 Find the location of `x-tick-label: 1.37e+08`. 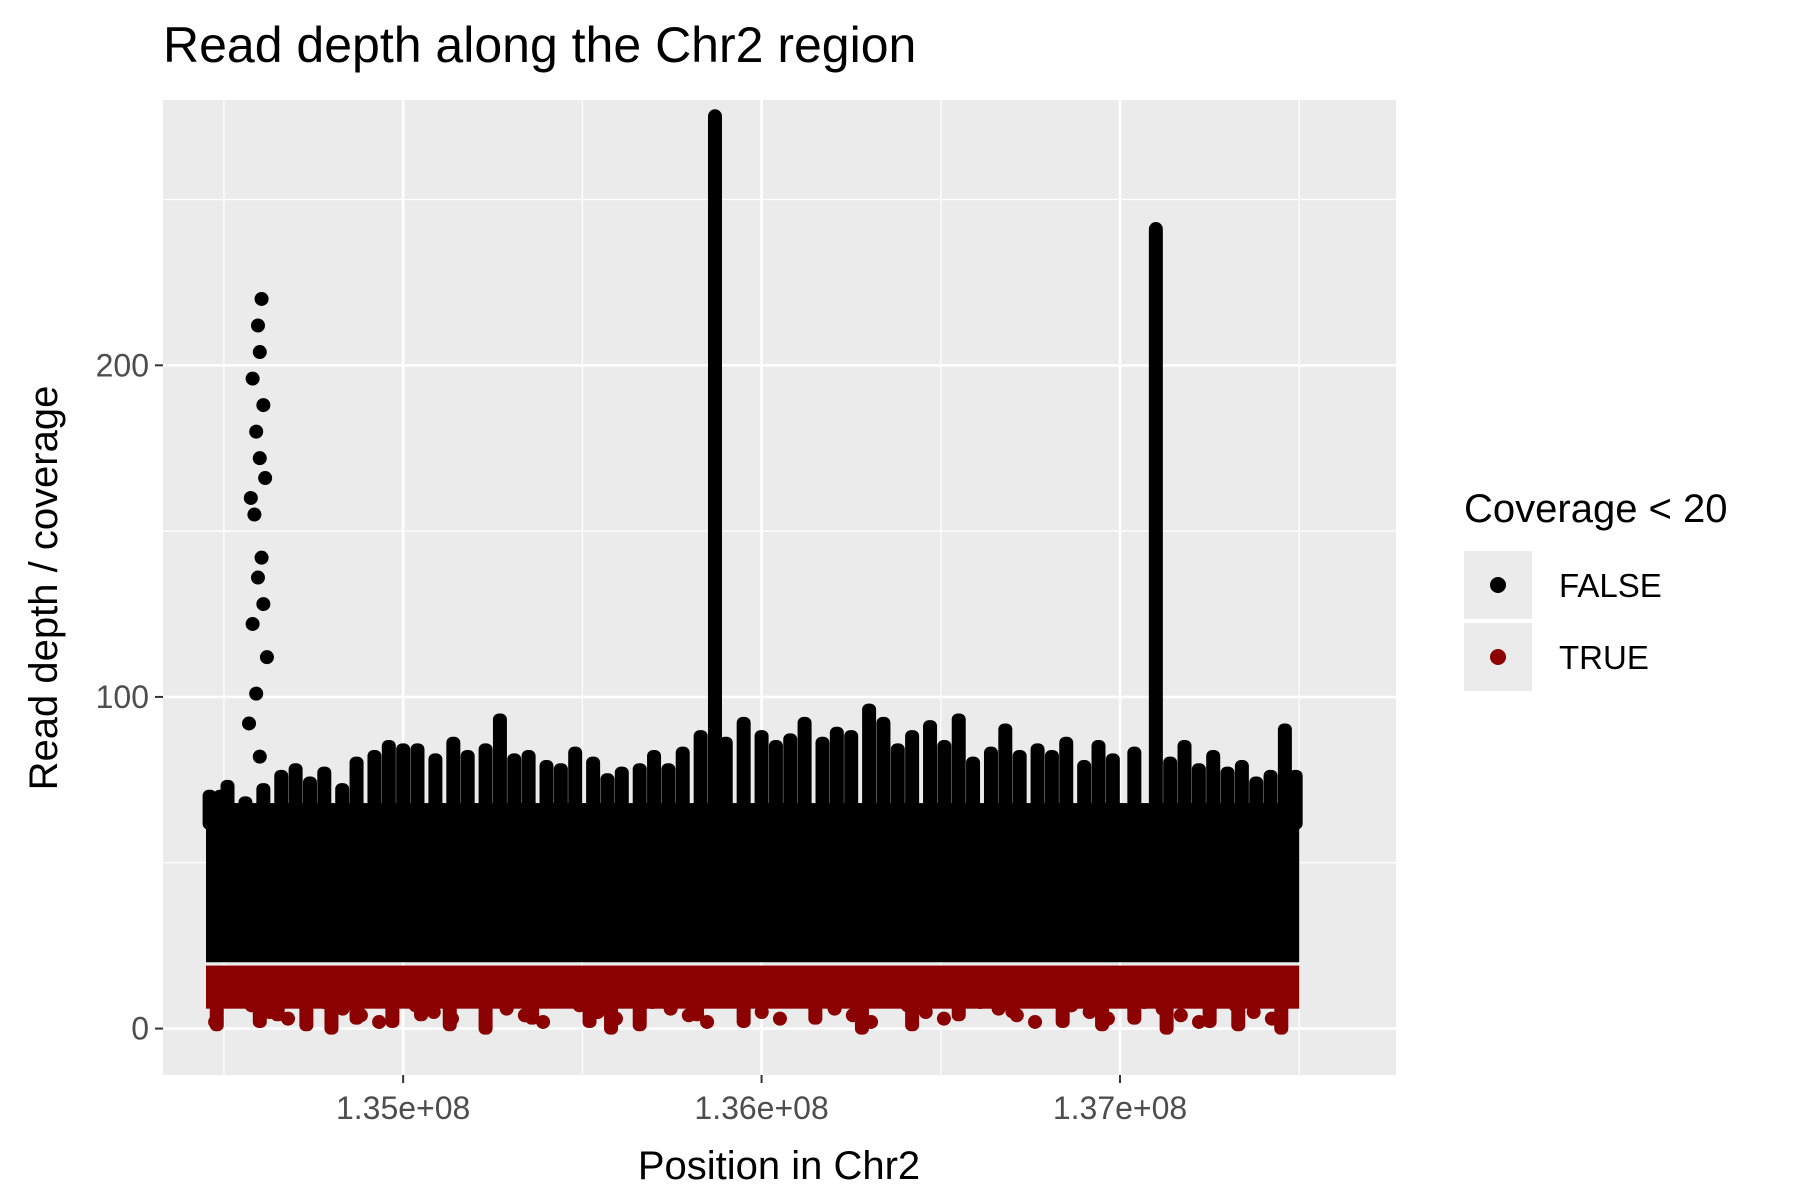

x-tick-label: 1.37e+08 is located at coordinates (1120, 1108).